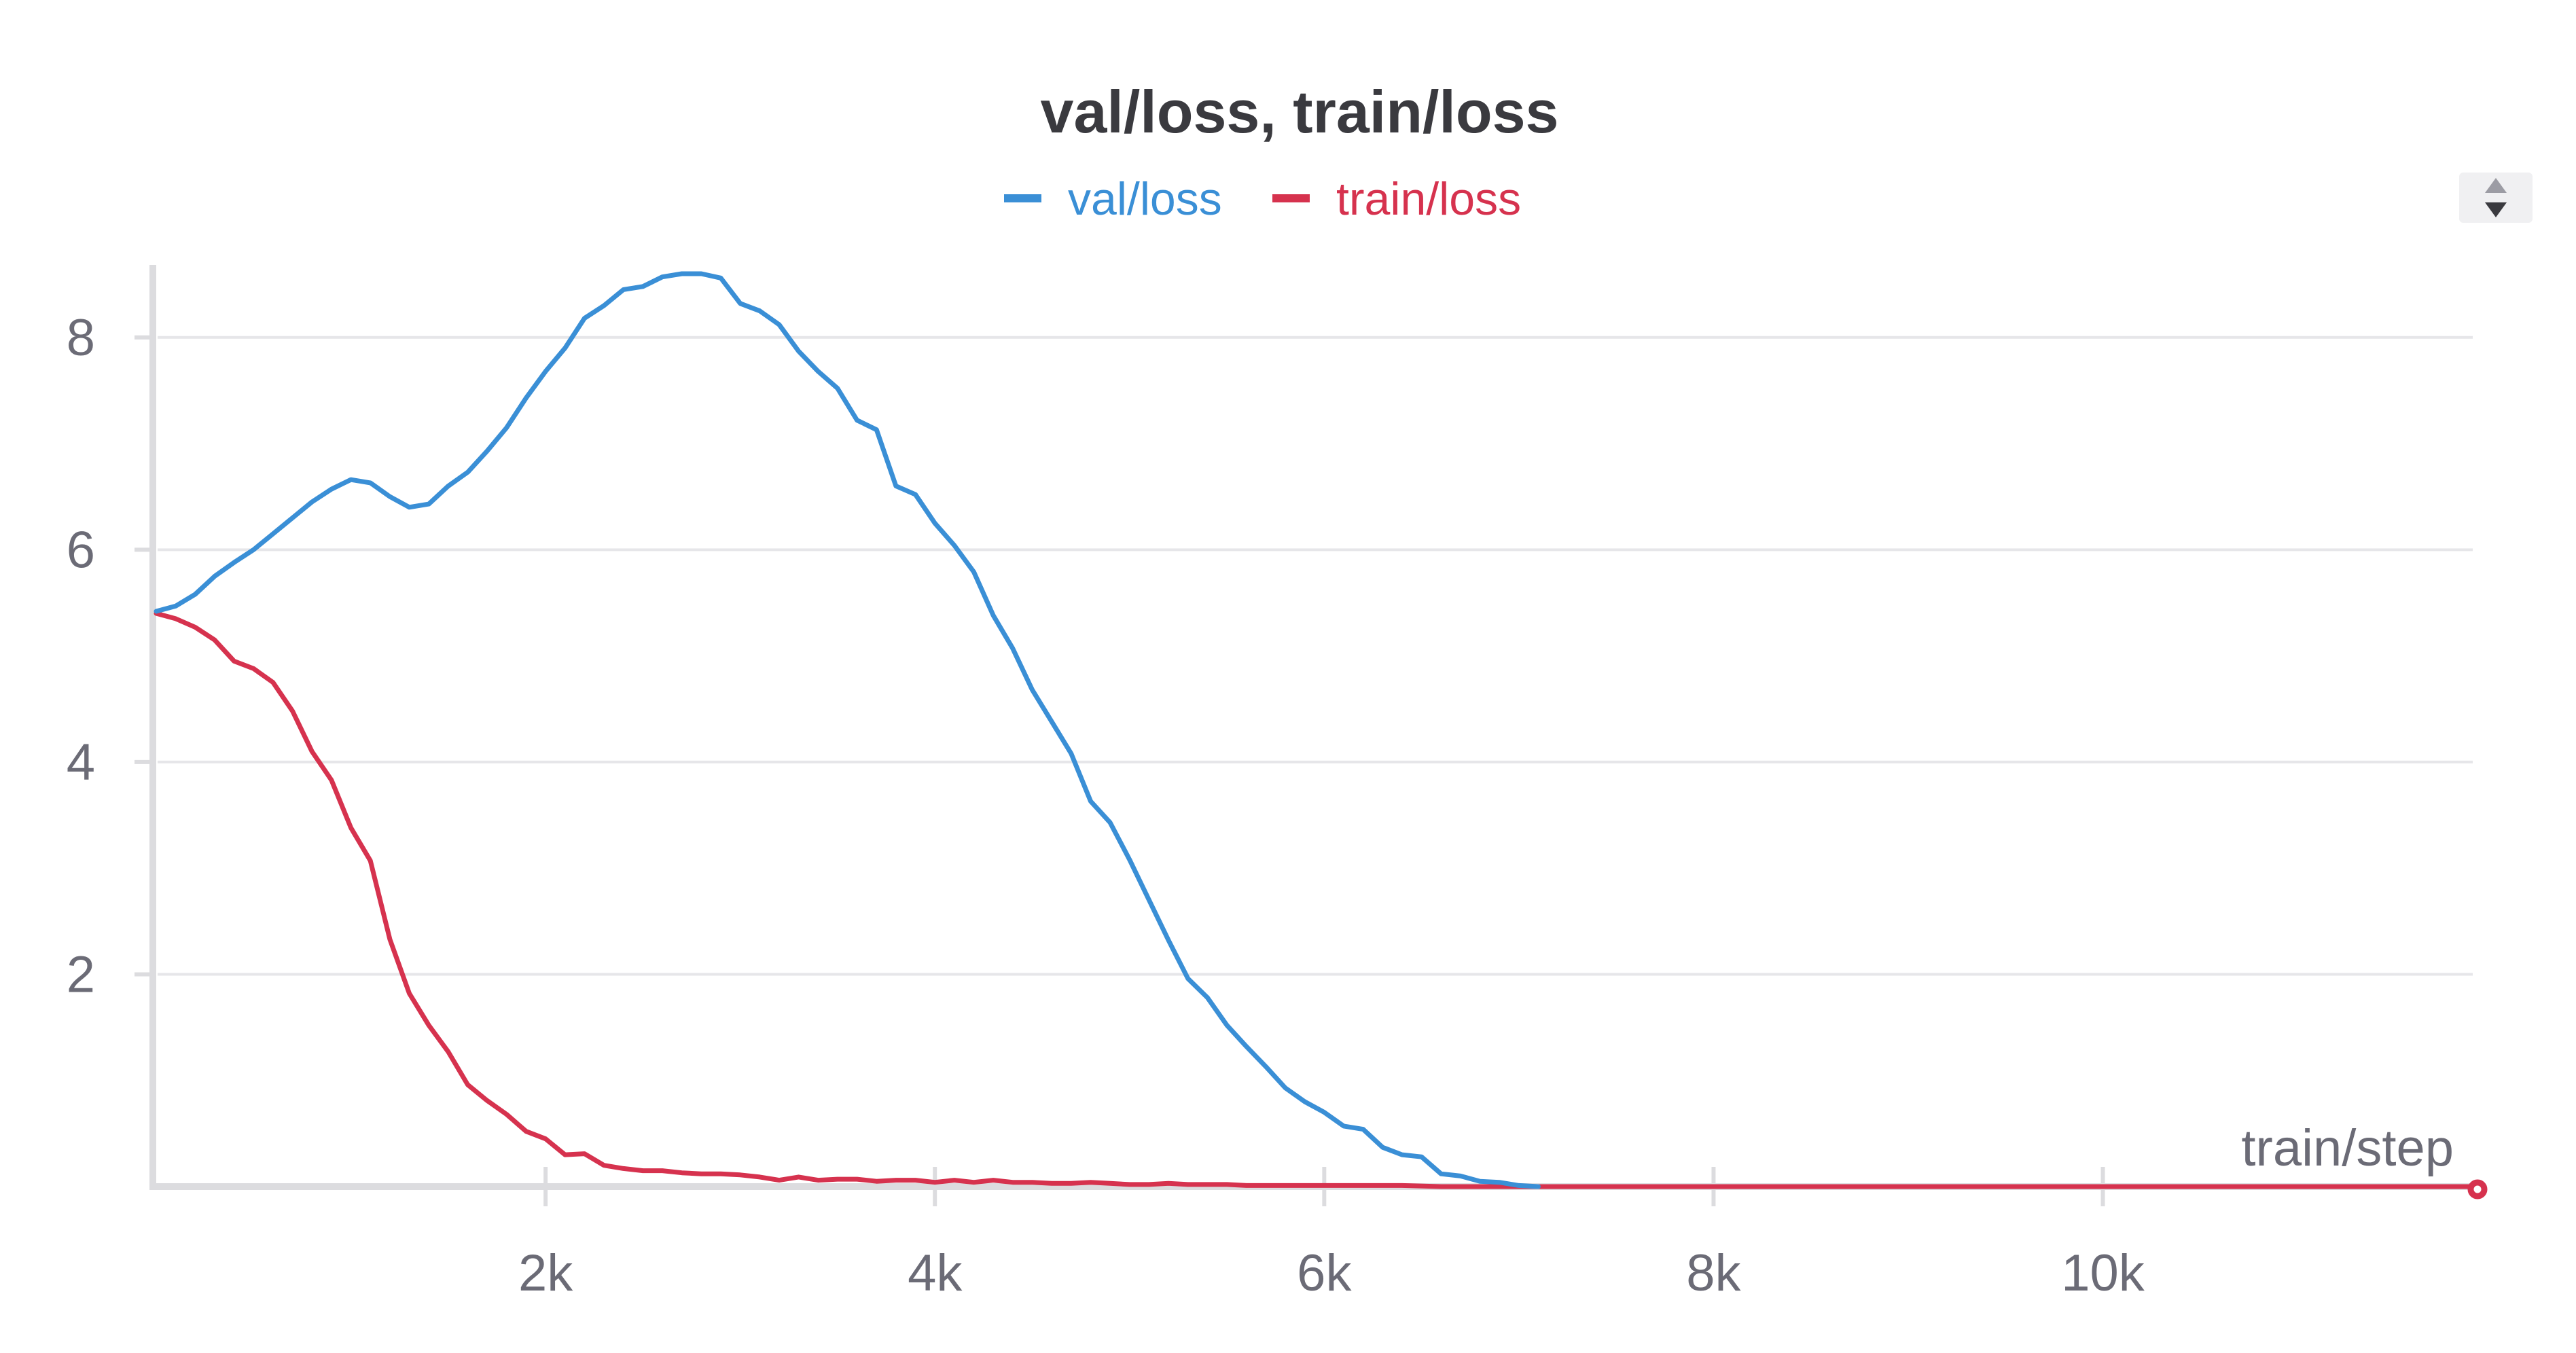 The width and height of the screenshot is (2576, 1353). I want to click on x-tick-label: 10k, so click(2103, 1273).